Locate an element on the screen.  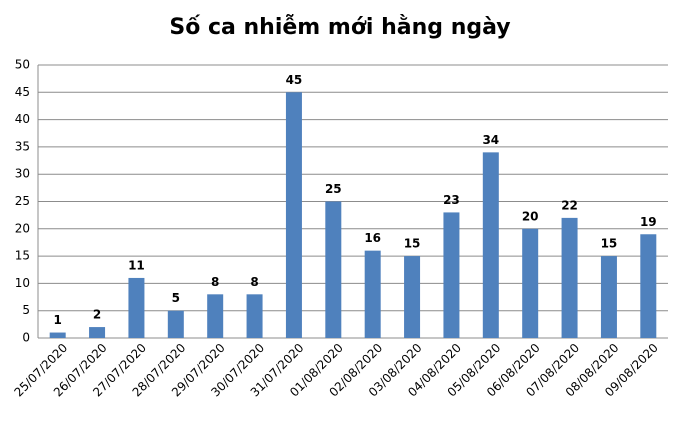
data-label: 23 is located at coordinates (451, 200).